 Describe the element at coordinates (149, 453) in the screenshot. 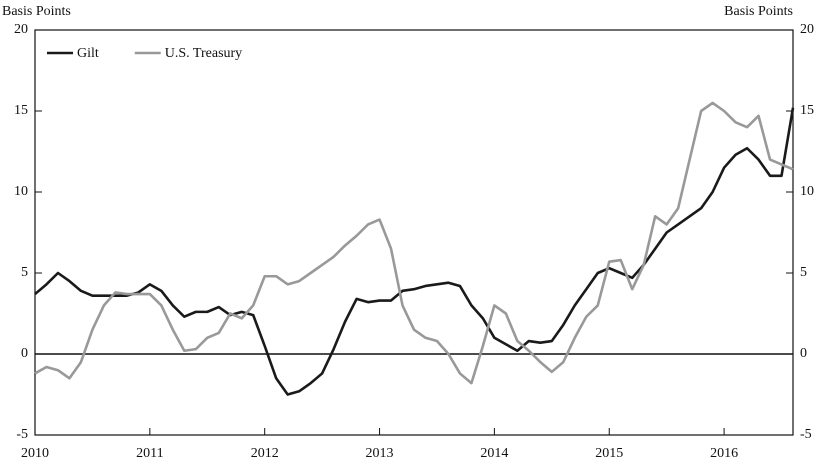

I see `x-tick-label: 2011` at that location.